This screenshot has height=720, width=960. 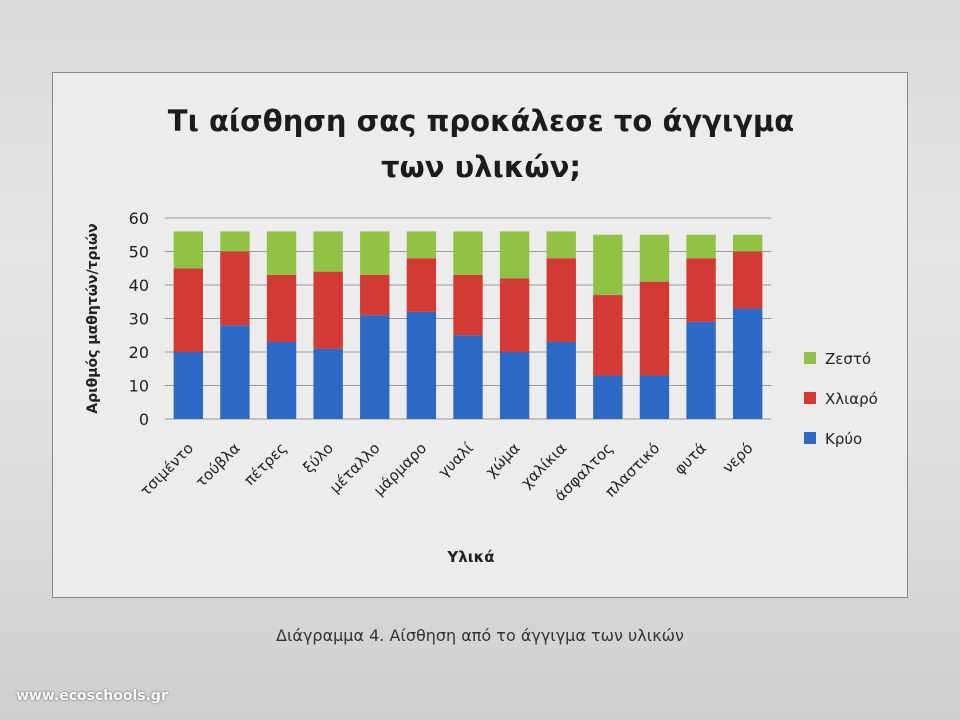 I want to click on legend-label: Ζεστό, so click(x=848, y=359).